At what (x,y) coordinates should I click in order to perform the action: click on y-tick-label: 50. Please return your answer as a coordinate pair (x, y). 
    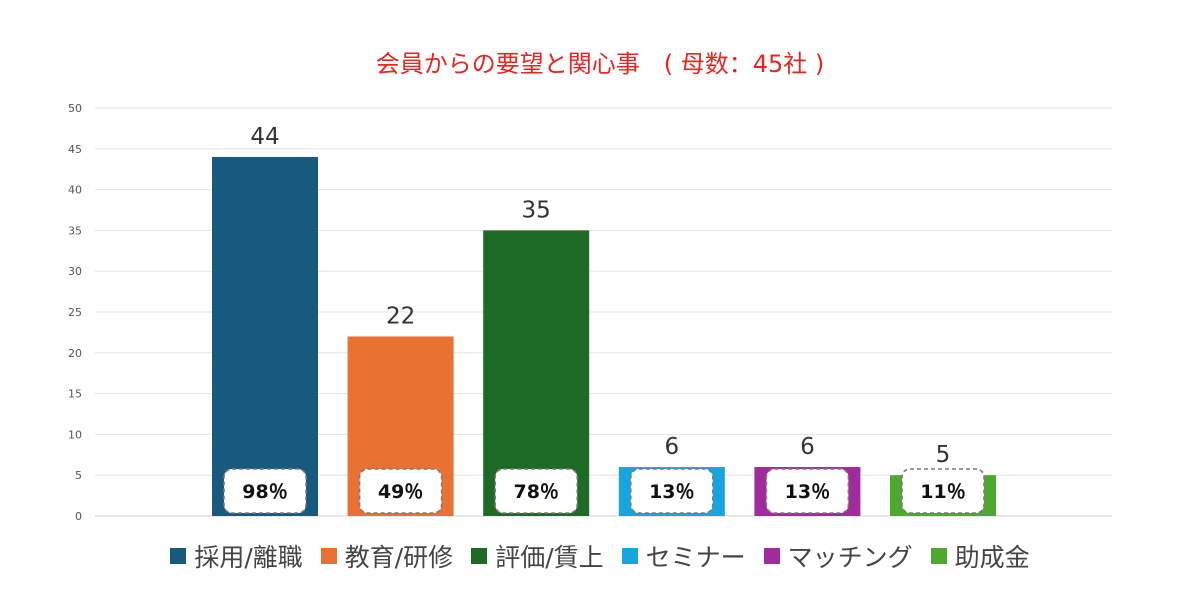
    Looking at the image, I should click on (75, 108).